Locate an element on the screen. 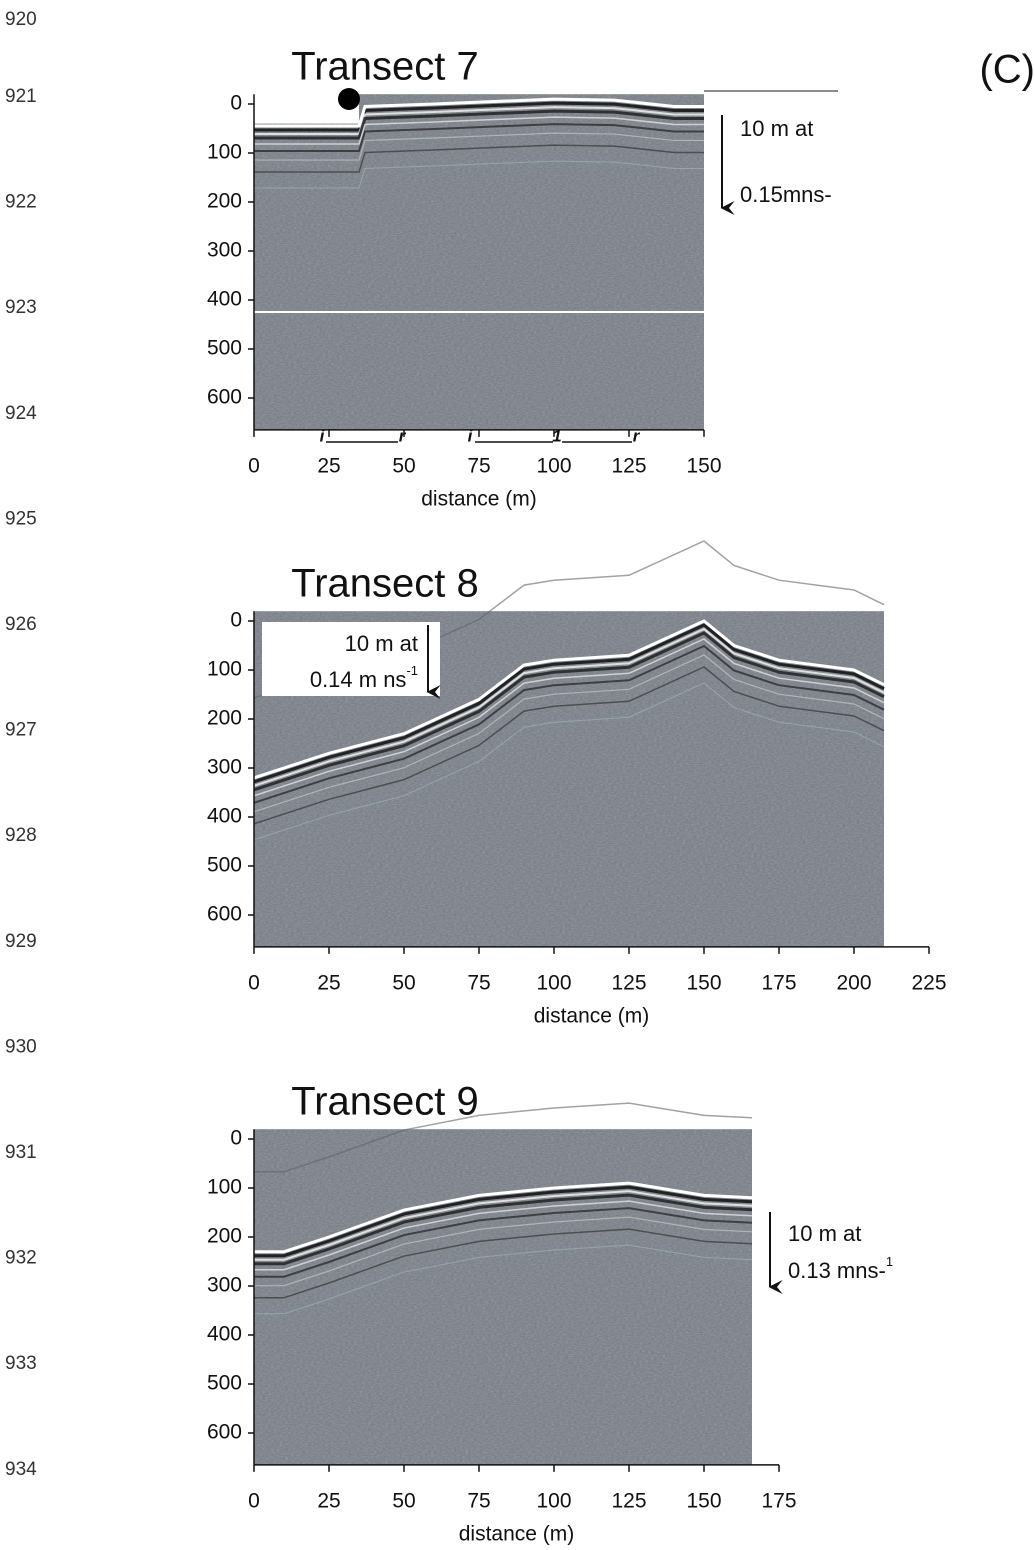 The image size is (1035, 1550). annotation-line: 0.14 m ns is located at coordinates (358, 679).